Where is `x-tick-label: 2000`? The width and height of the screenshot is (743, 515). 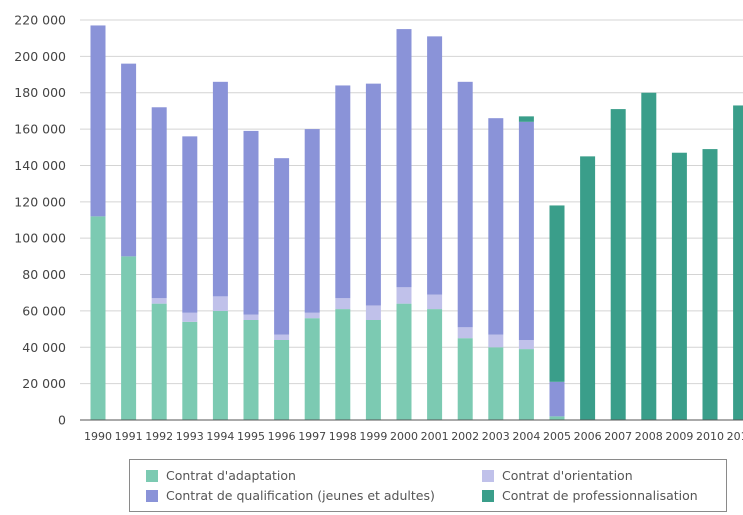 x-tick-label: 2000 is located at coordinates (404, 436).